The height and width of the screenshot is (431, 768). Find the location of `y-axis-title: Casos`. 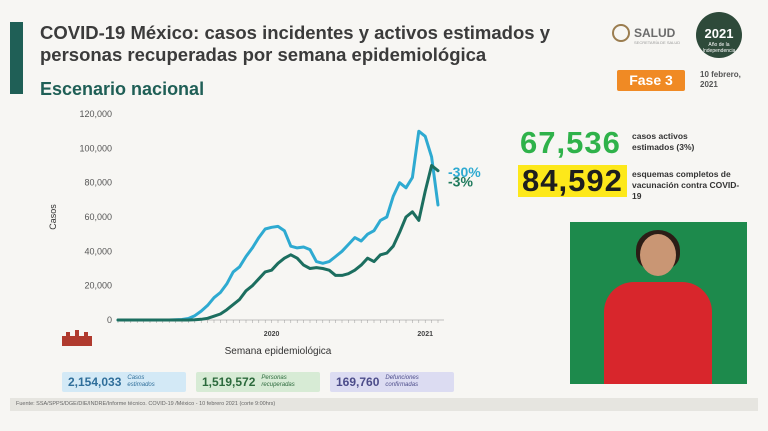

y-axis-title: Casos is located at coordinates (53, 217).